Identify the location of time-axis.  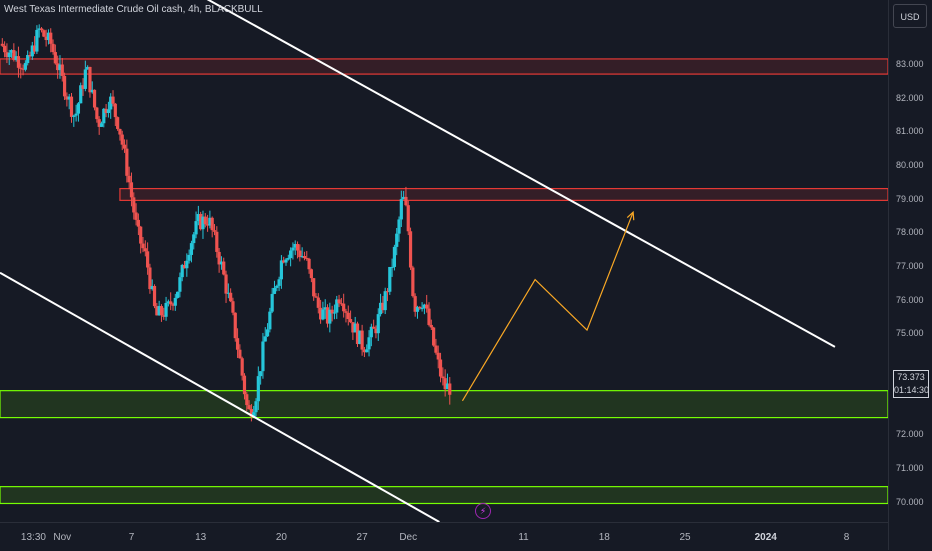
(444, 536).